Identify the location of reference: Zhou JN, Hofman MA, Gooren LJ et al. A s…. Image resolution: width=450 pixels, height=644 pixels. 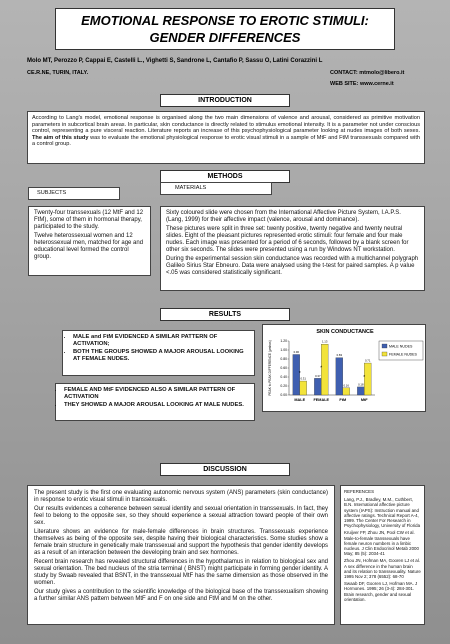
(382, 569).